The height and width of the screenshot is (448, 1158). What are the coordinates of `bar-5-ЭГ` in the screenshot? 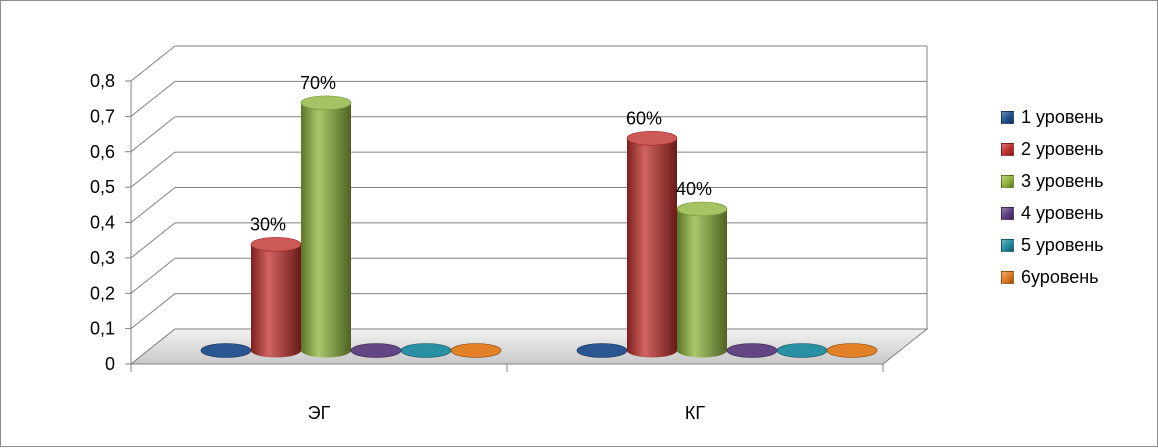 It's located at (426, 350).